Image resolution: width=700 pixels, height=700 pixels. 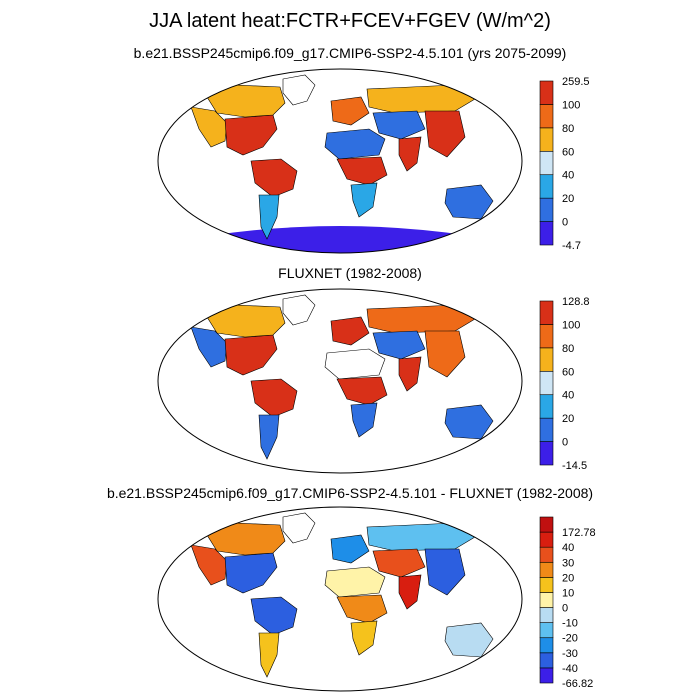 What do you see at coordinates (584, 384) in the screenshot?
I see `colorbar-fluxnet: -14.5 0 20 40 60 80 100 128.8` at bounding box center [584, 384].